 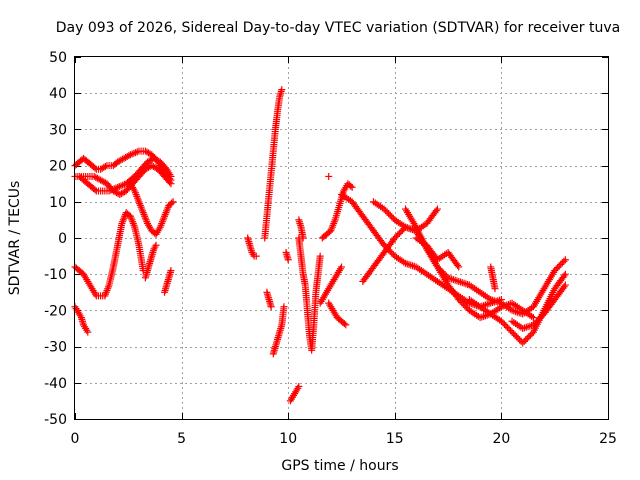 What do you see at coordinates (282, 90) in the screenshot?
I see `data-point-s10` at bounding box center [282, 90].